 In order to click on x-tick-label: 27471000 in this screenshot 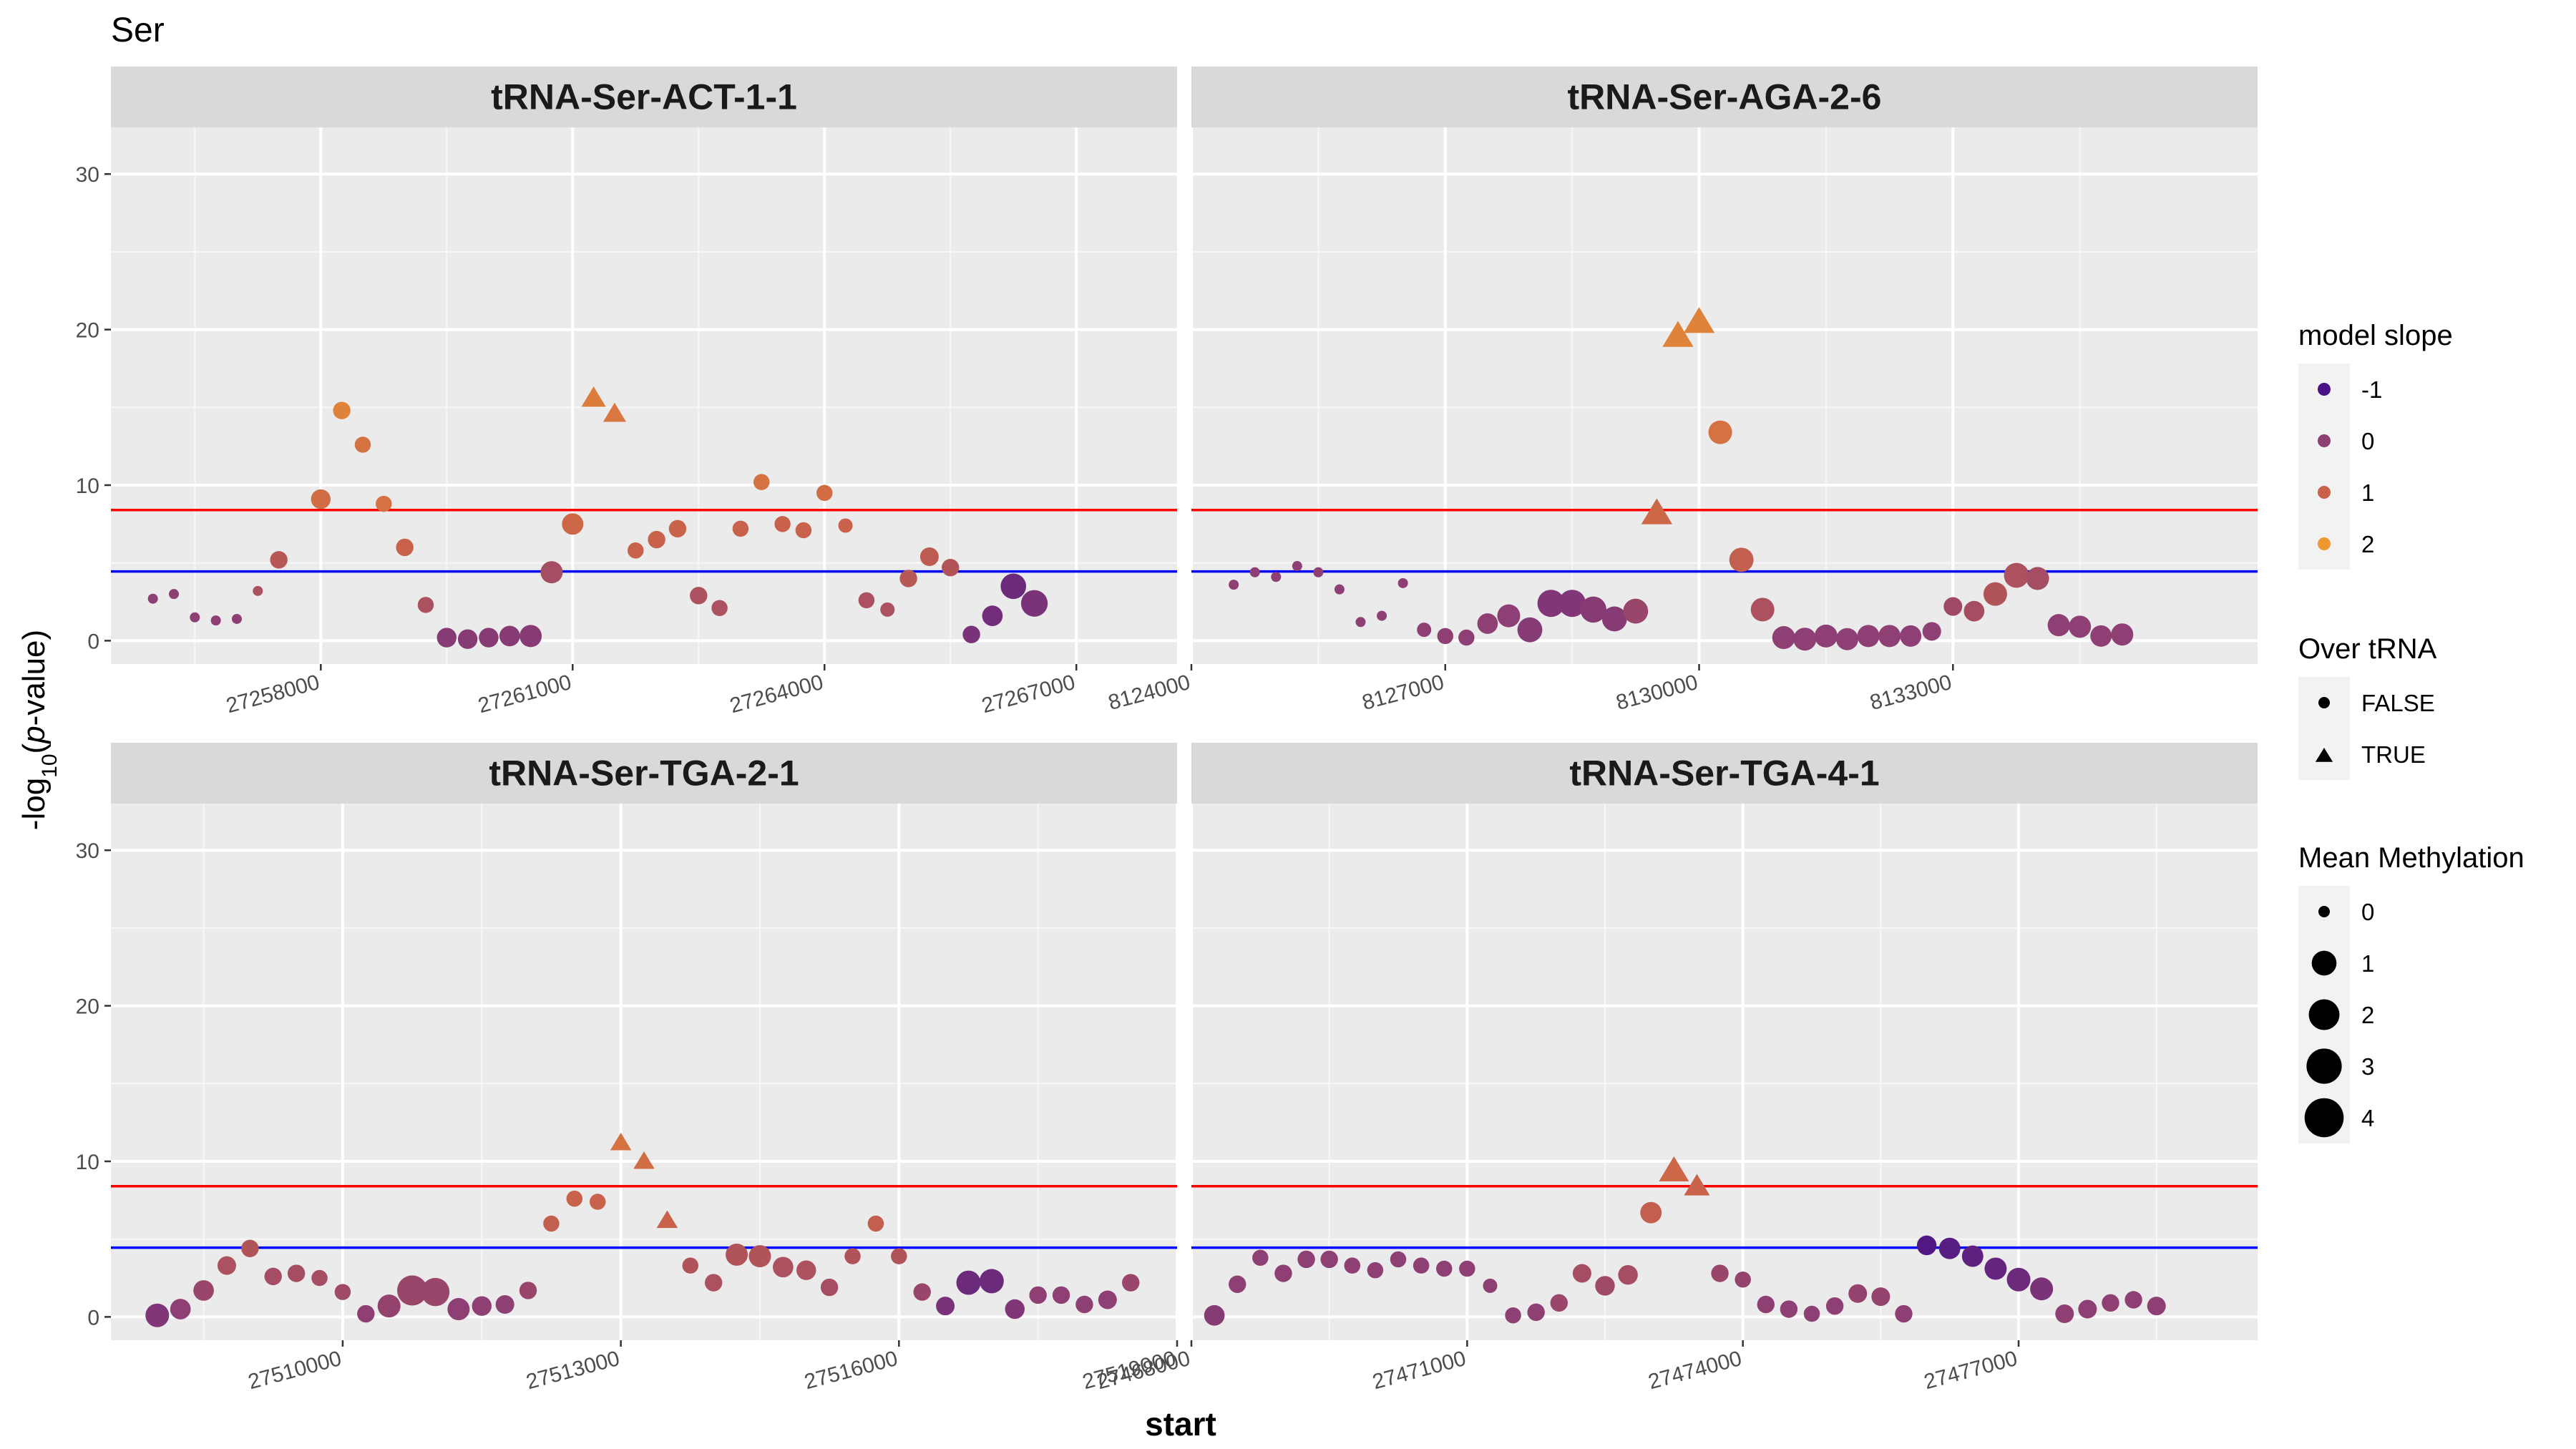, I will do `click(1419, 1370)`.